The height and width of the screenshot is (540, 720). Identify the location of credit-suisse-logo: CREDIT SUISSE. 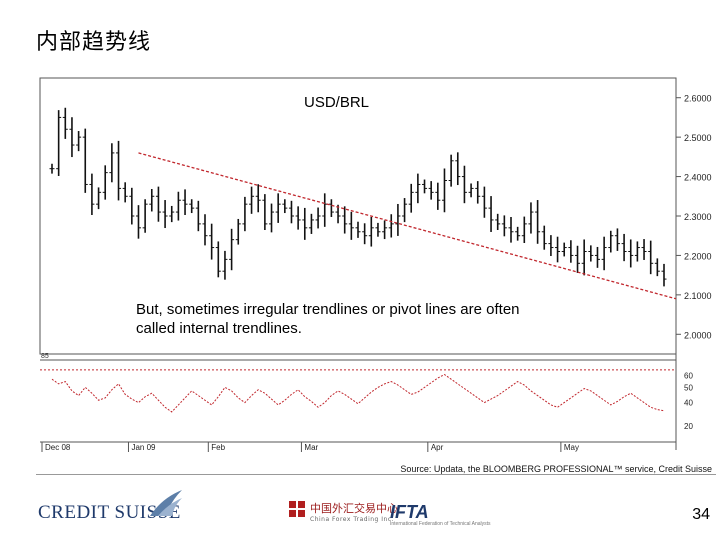
(109, 512).